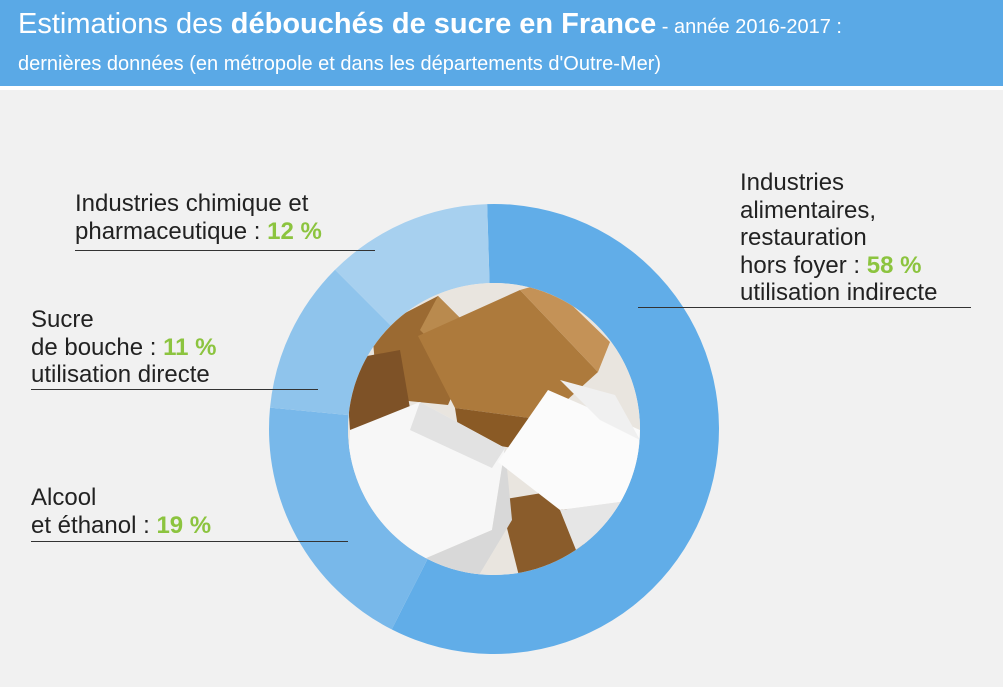 Image resolution: width=1003 pixels, height=687 pixels. I want to click on percent-label: 58 %, so click(894, 265).